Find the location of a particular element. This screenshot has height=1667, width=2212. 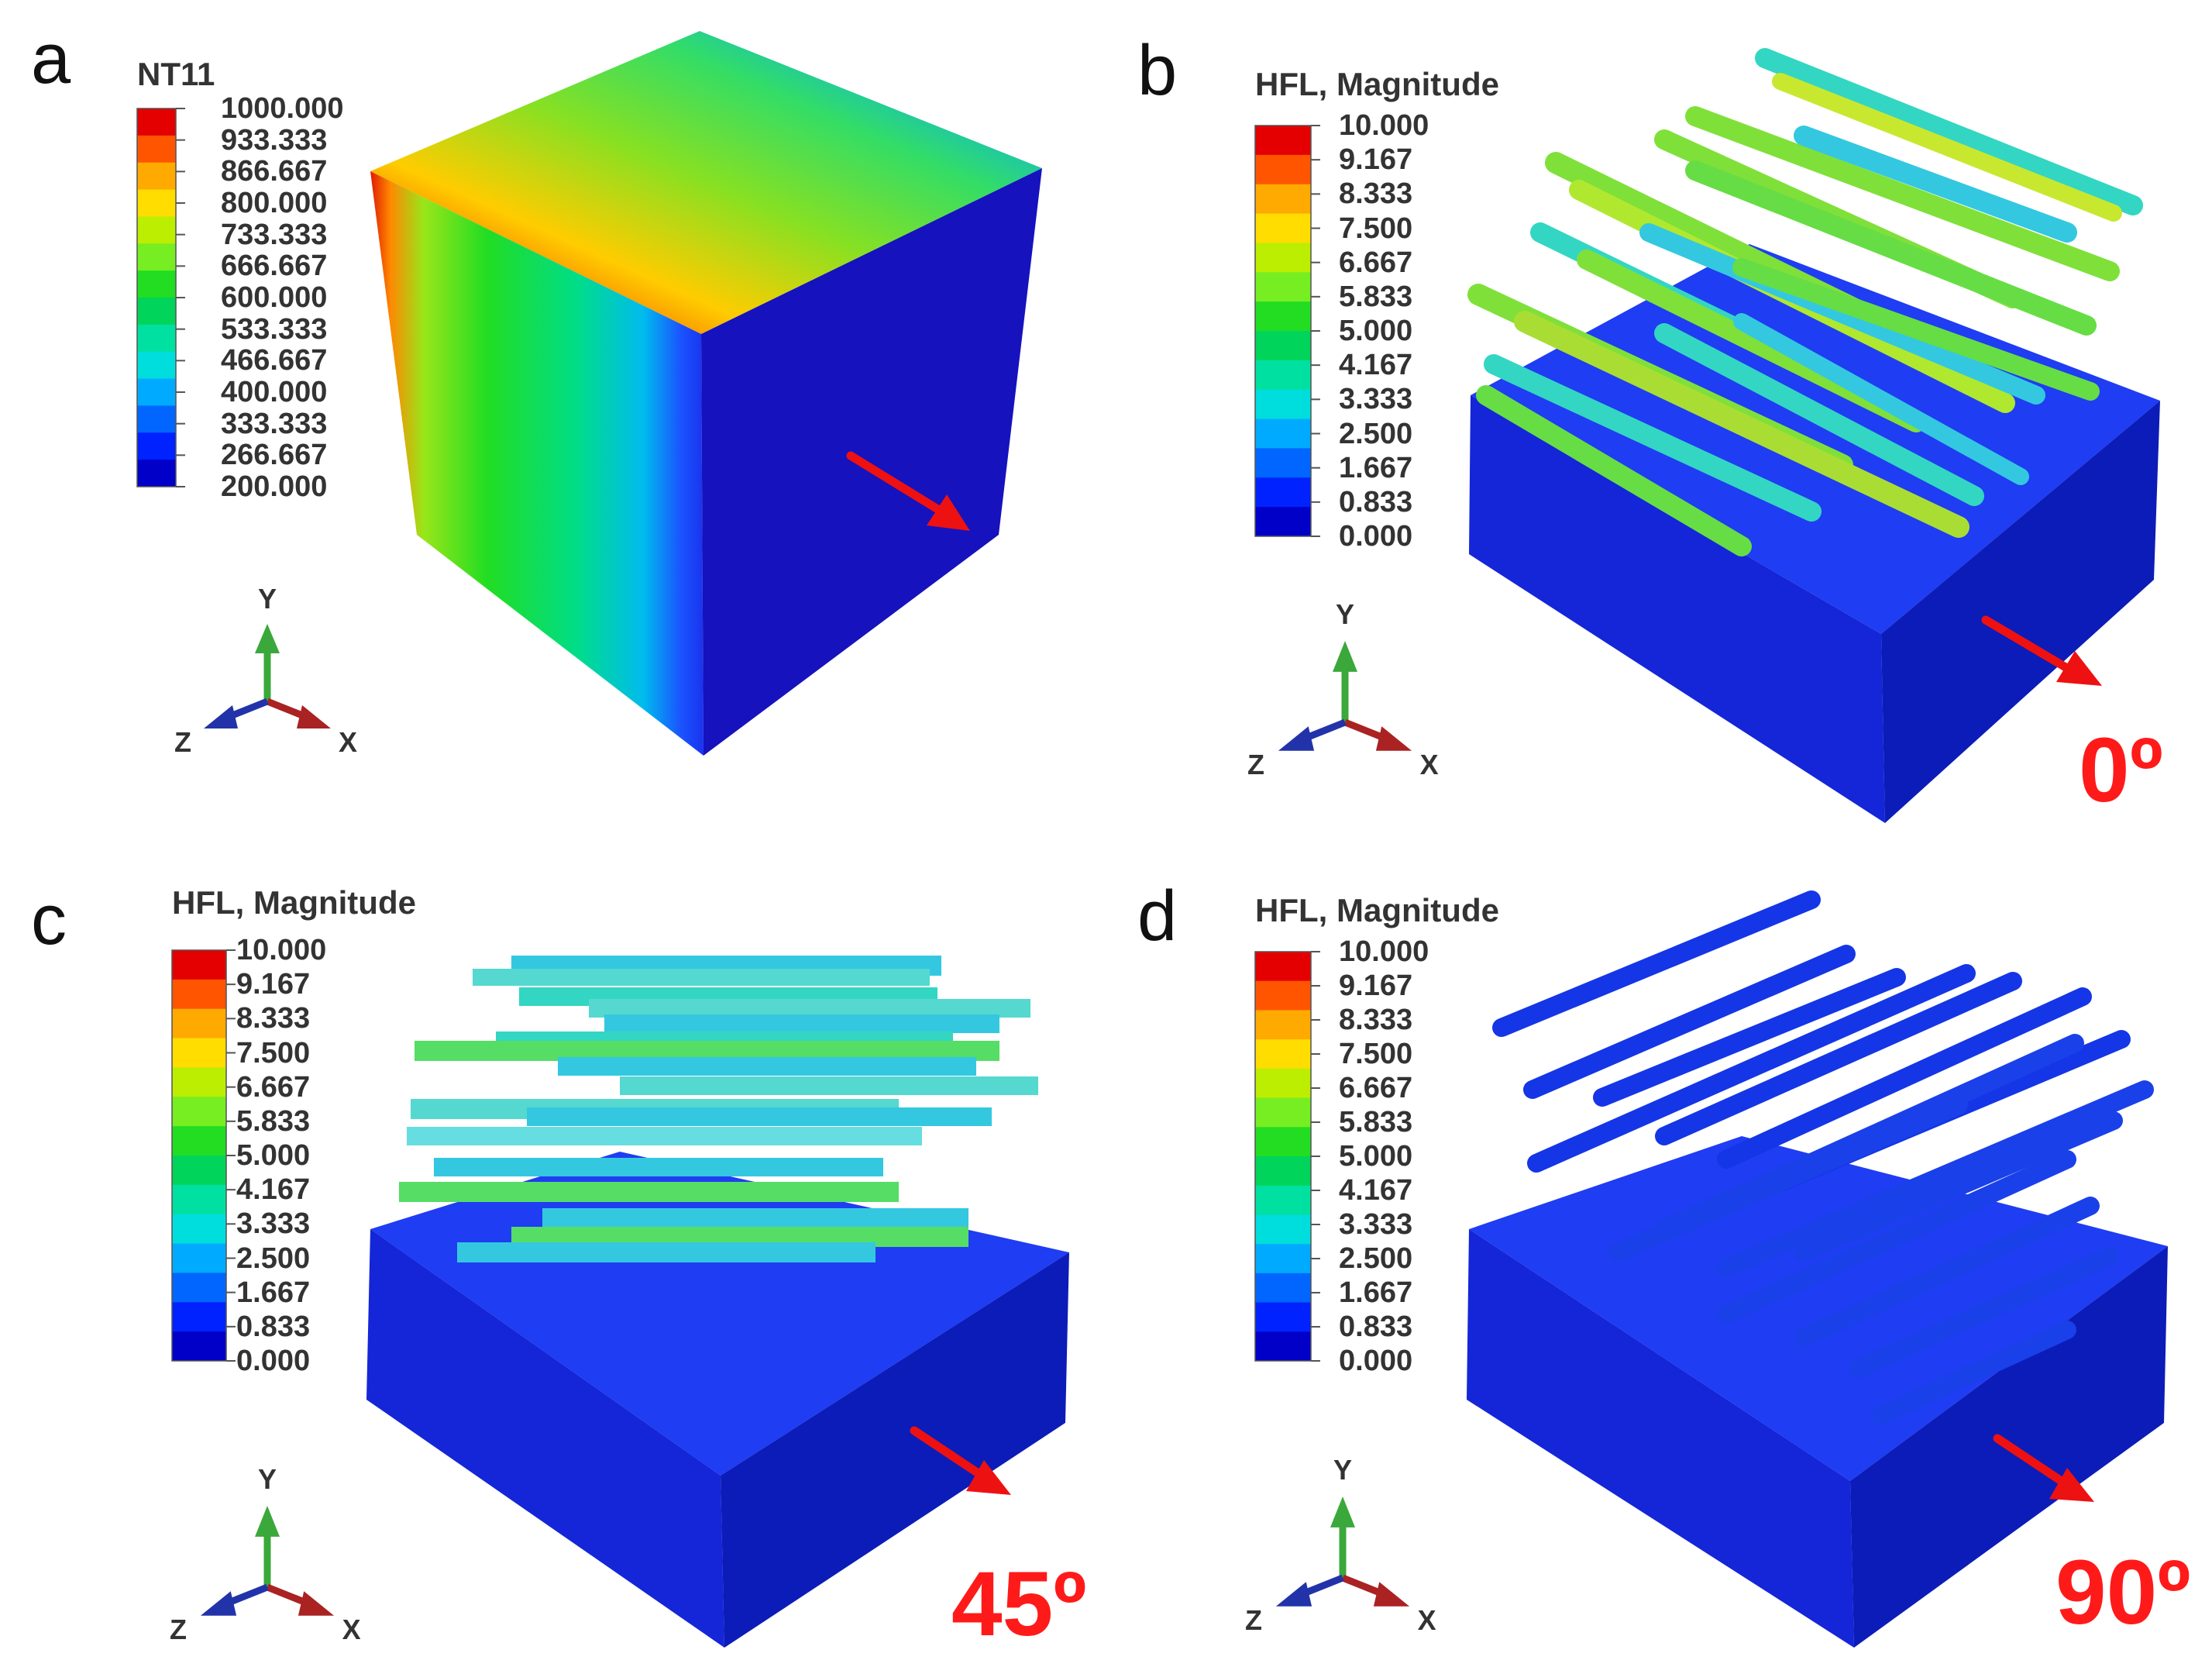

panel-label: c is located at coordinates (49, 919).